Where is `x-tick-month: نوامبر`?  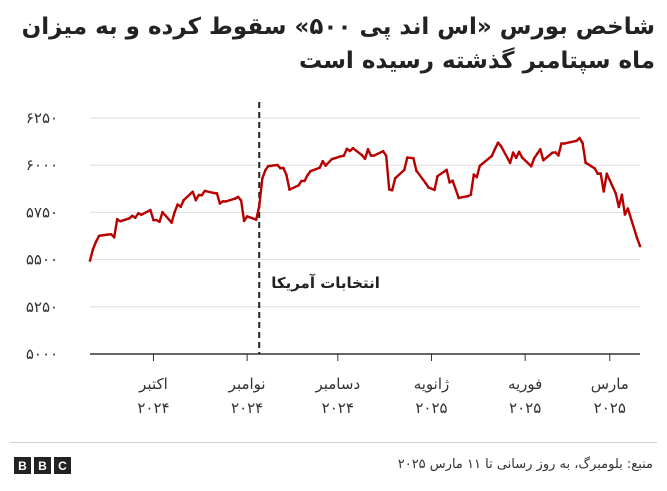 x-tick-month: نوامبر is located at coordinates (247, 384).